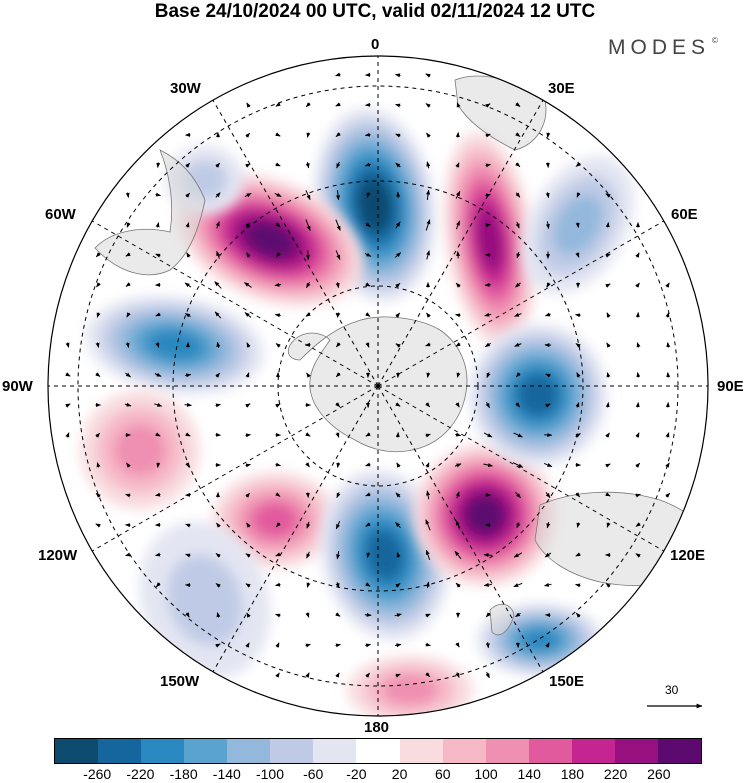 The width and height of the screenshot is (750, 783). I want to click on lon-label-60w: 60W, so click(60, 214).